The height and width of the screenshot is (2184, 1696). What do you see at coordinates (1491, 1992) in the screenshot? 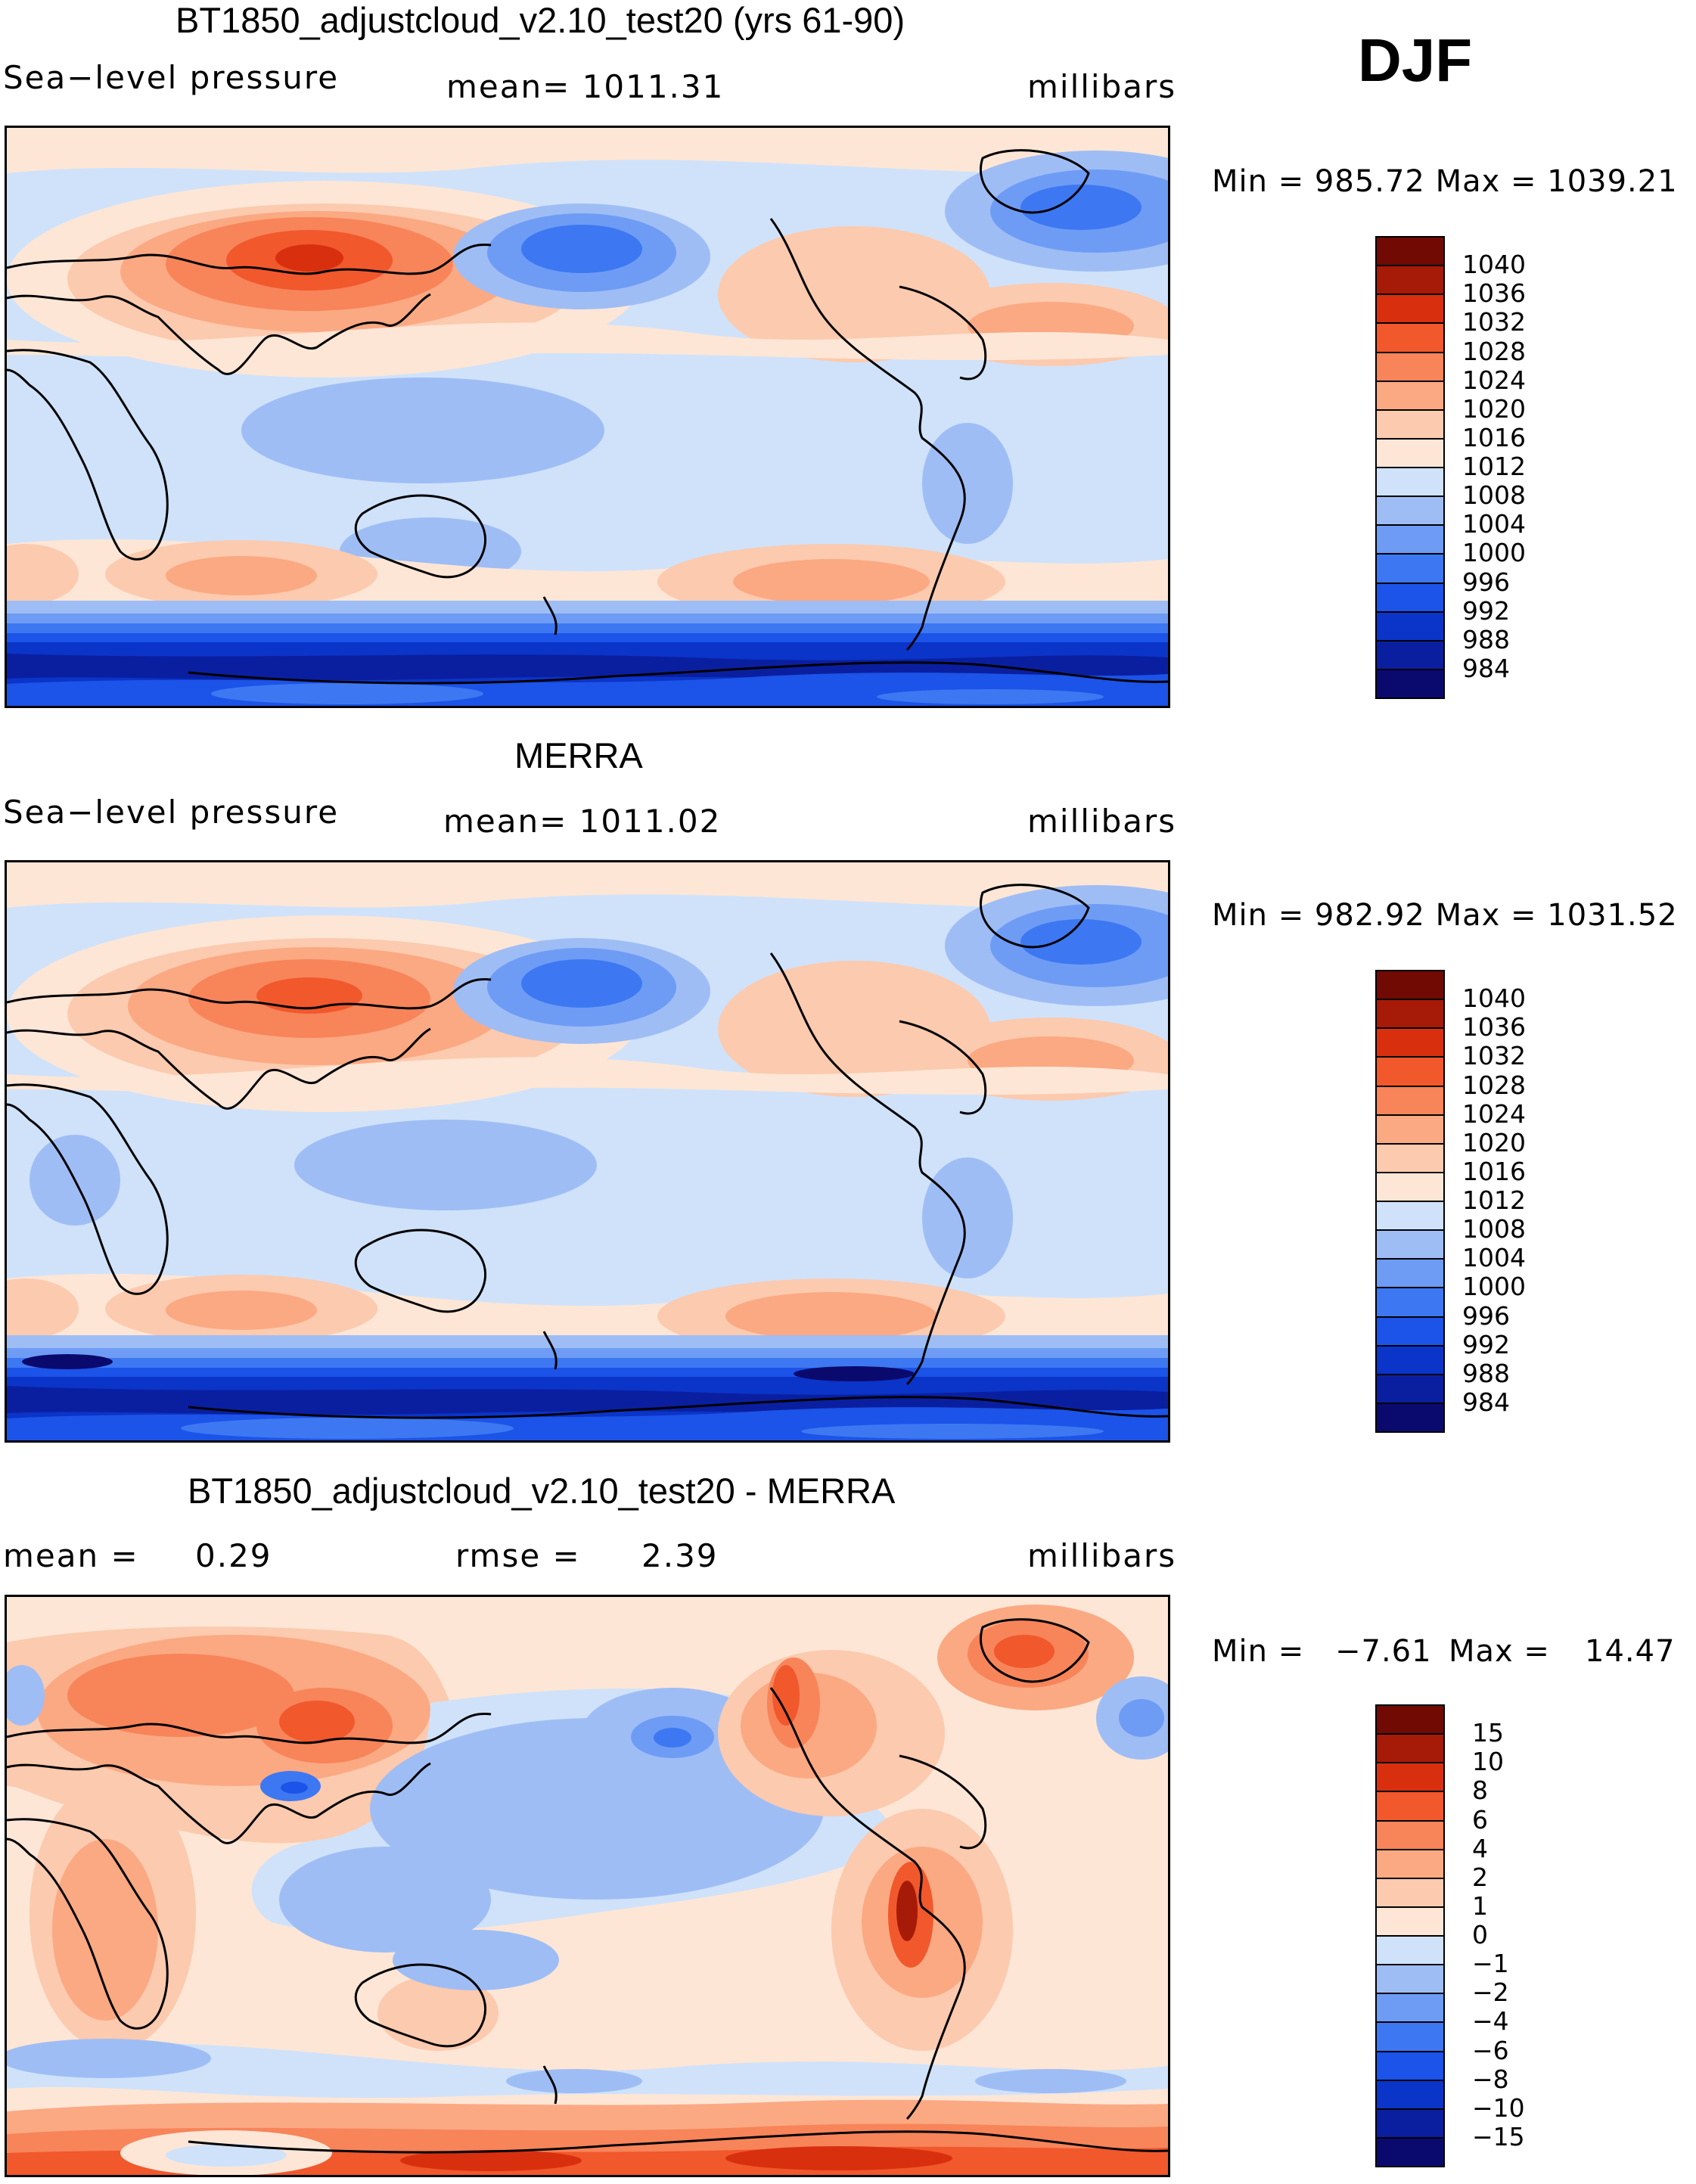
I see `colorbar-tick-label: −2` at bounding box center [1491, 1992].